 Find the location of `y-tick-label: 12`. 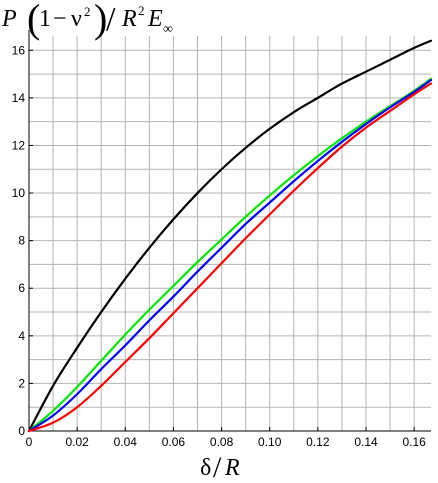

y-tick-label: 12 is located at coordinates (19, 145).